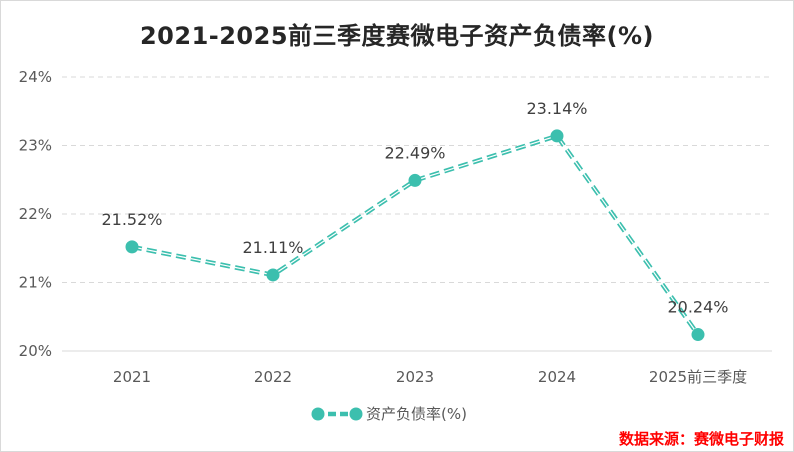 This screenshot has height=452, width=794. I want to click on legend-label: 资产负债率(%), so click(416, 414).